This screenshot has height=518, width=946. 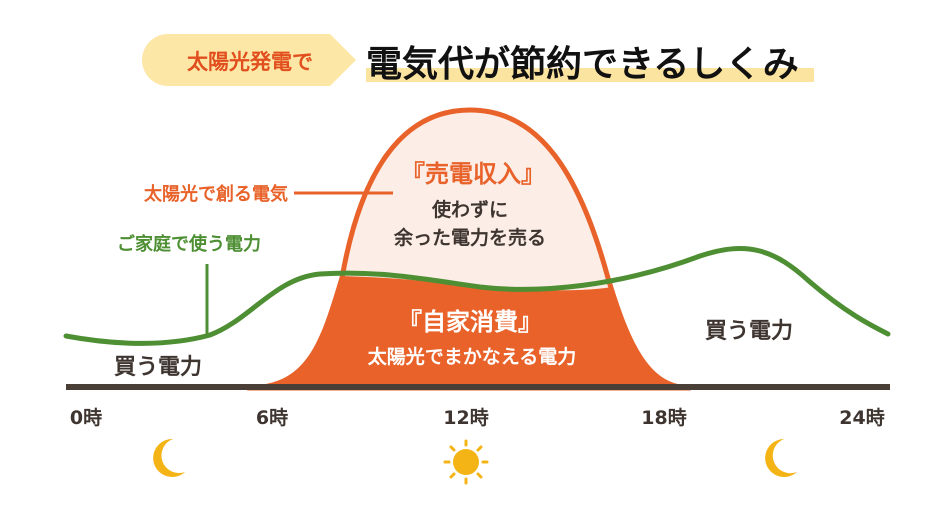 I want to click on tick-6: 6時, so click(x=272, y=418).